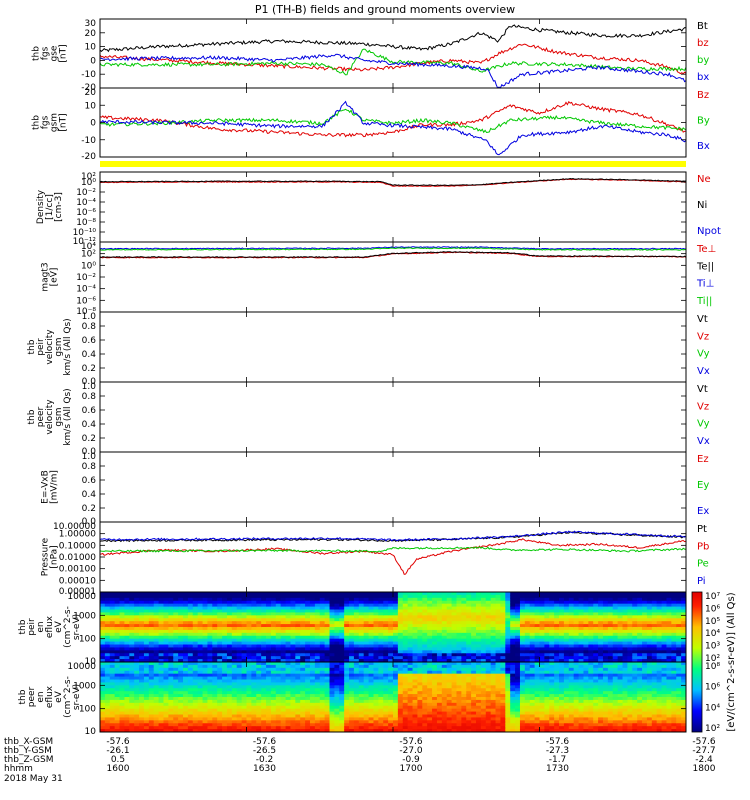 This screenshot has height=800, width=750. Describe the element at coordinates (50, 627) in the screenshot. I see `panel-peir-spectrogram-ylabel: thb peir en eflux eV (cm^2-s-sr-eV)` at that location.